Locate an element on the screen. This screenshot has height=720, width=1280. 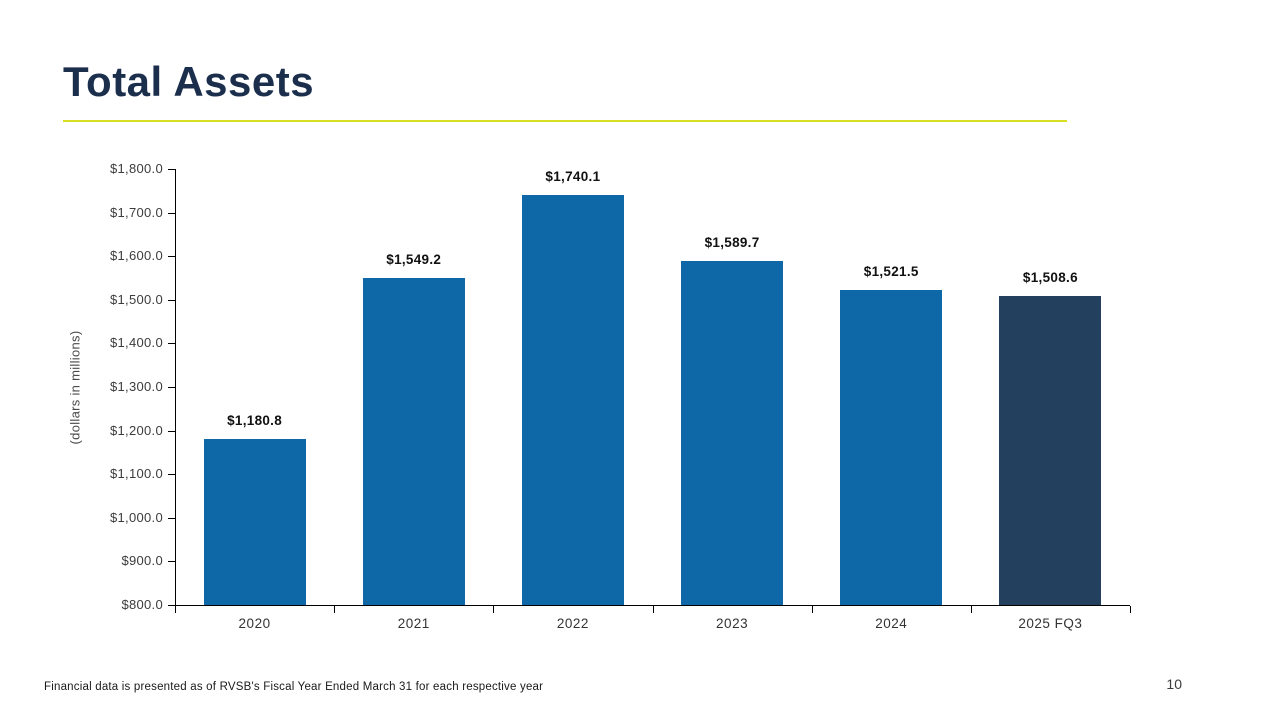
y-axis-tick-label: $1,300.0 is located at coordinates (136, 386).